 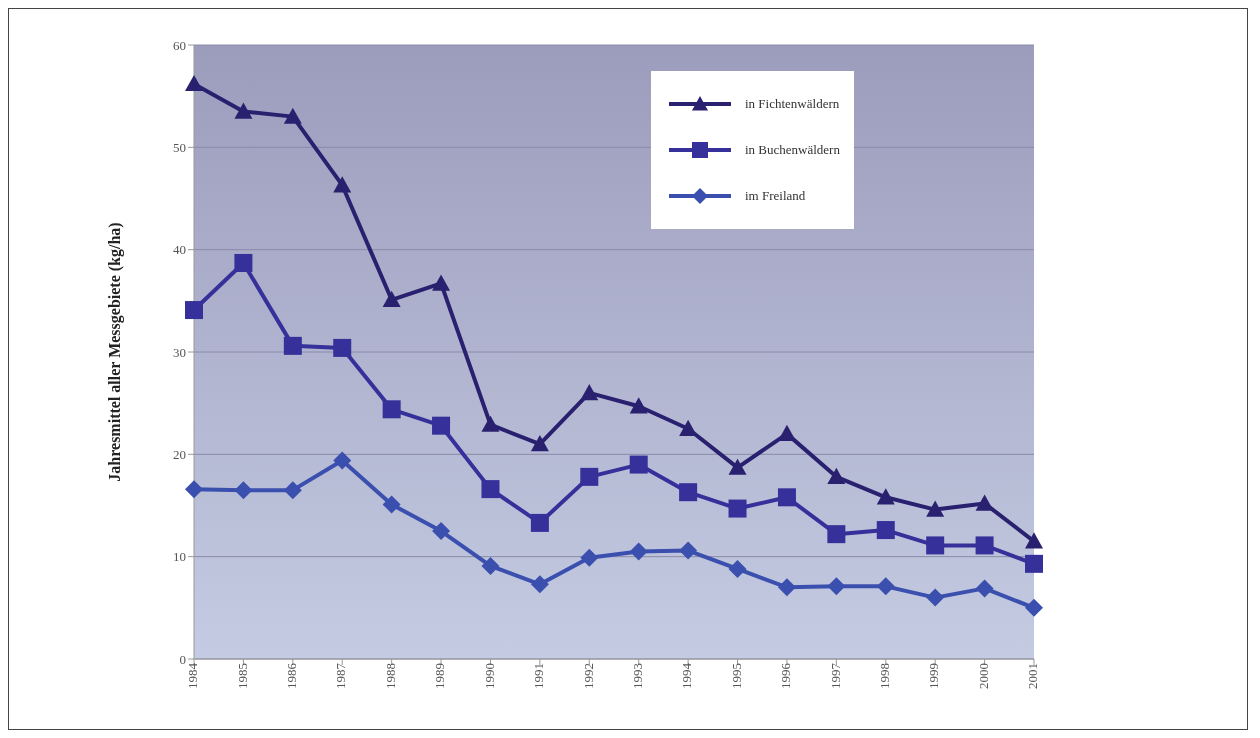 I want to click on x-tick-label: 1992, so click(x=588, y=676).